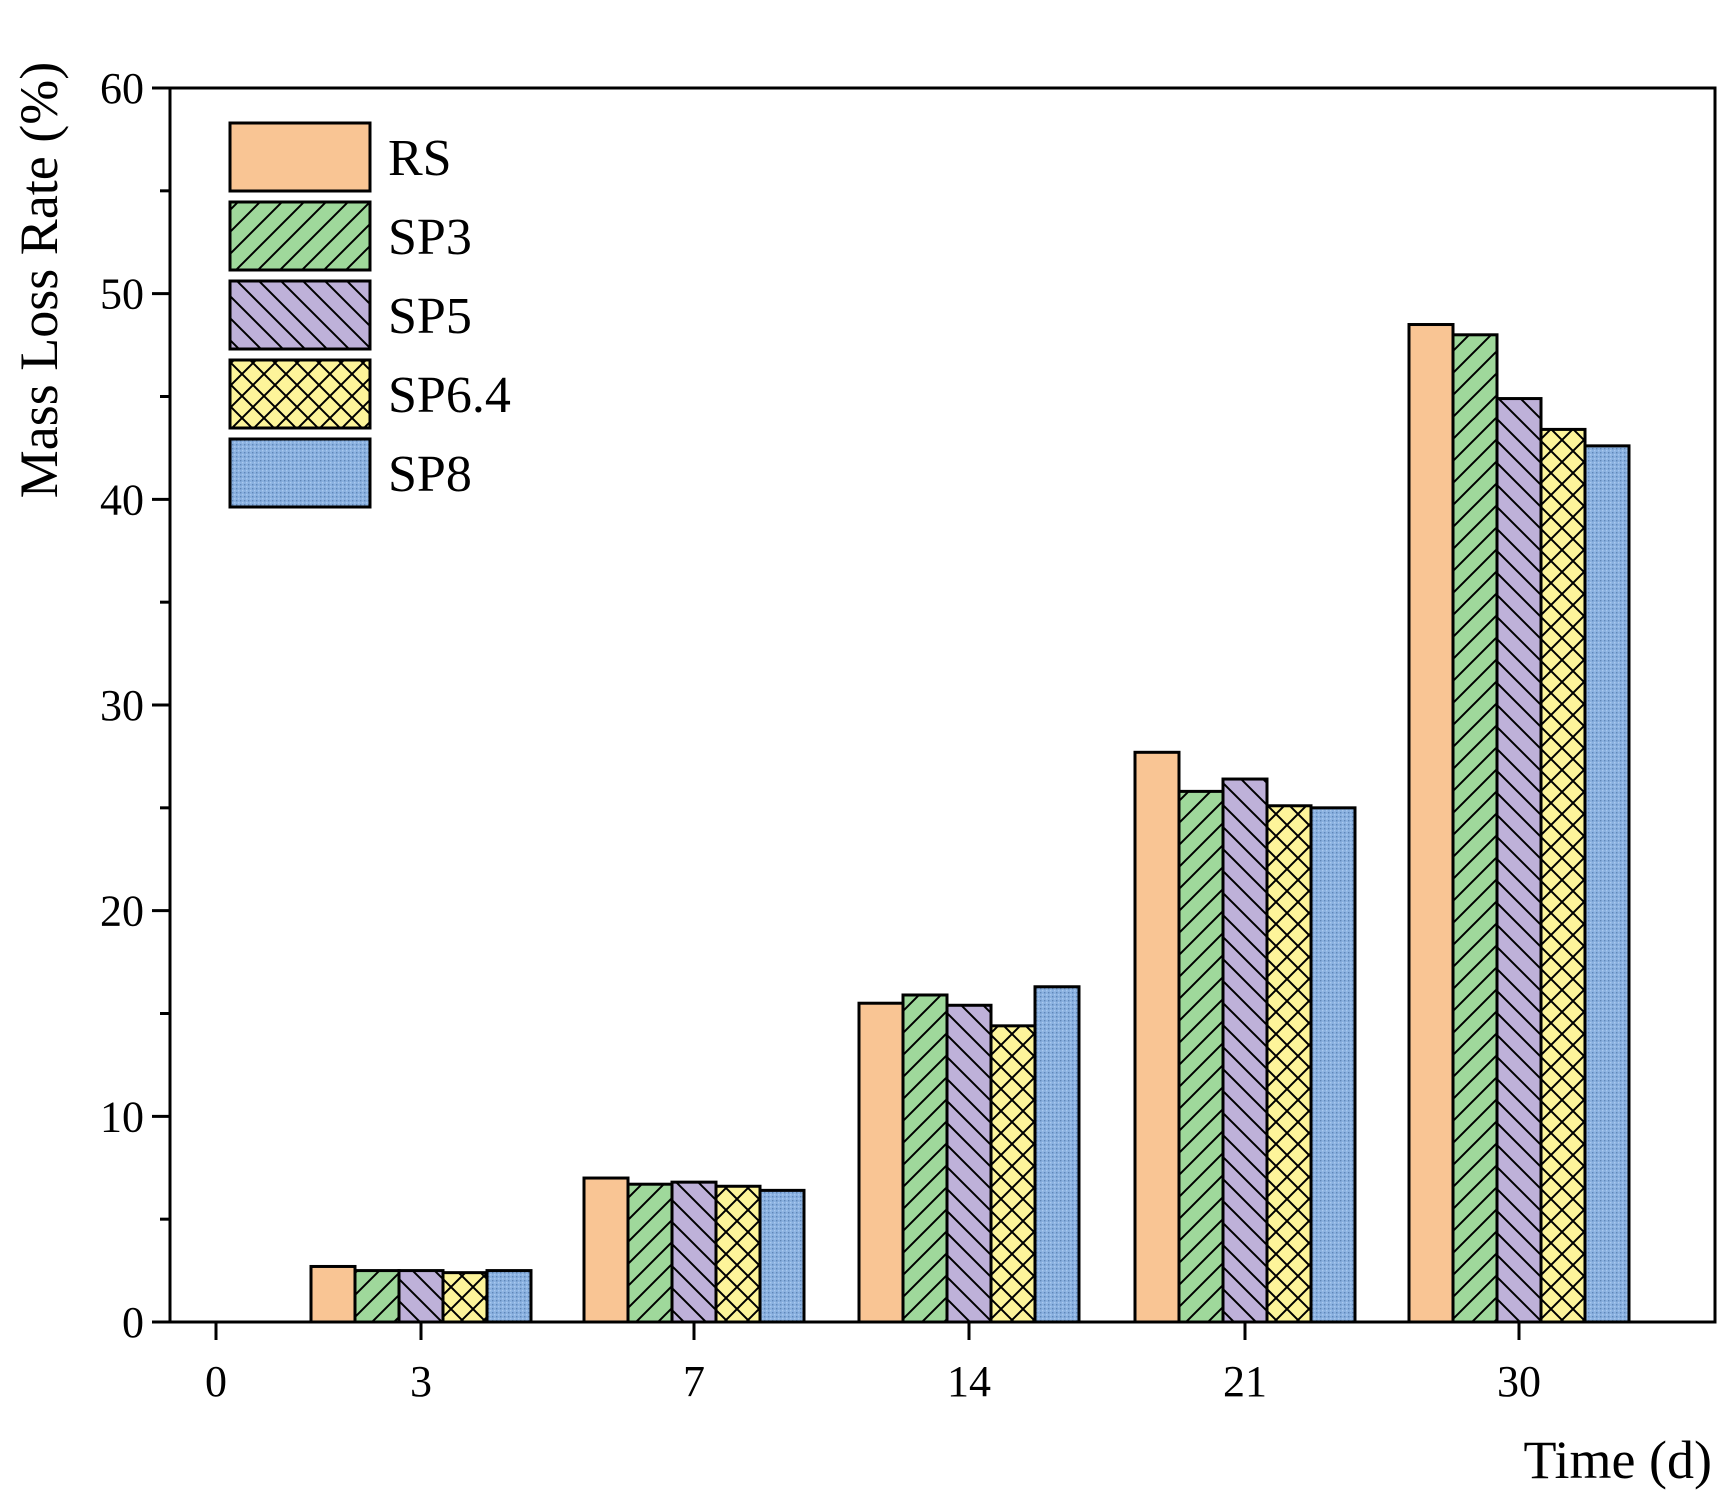  I want to click on y-tick-label: 30, so click(122, 705).